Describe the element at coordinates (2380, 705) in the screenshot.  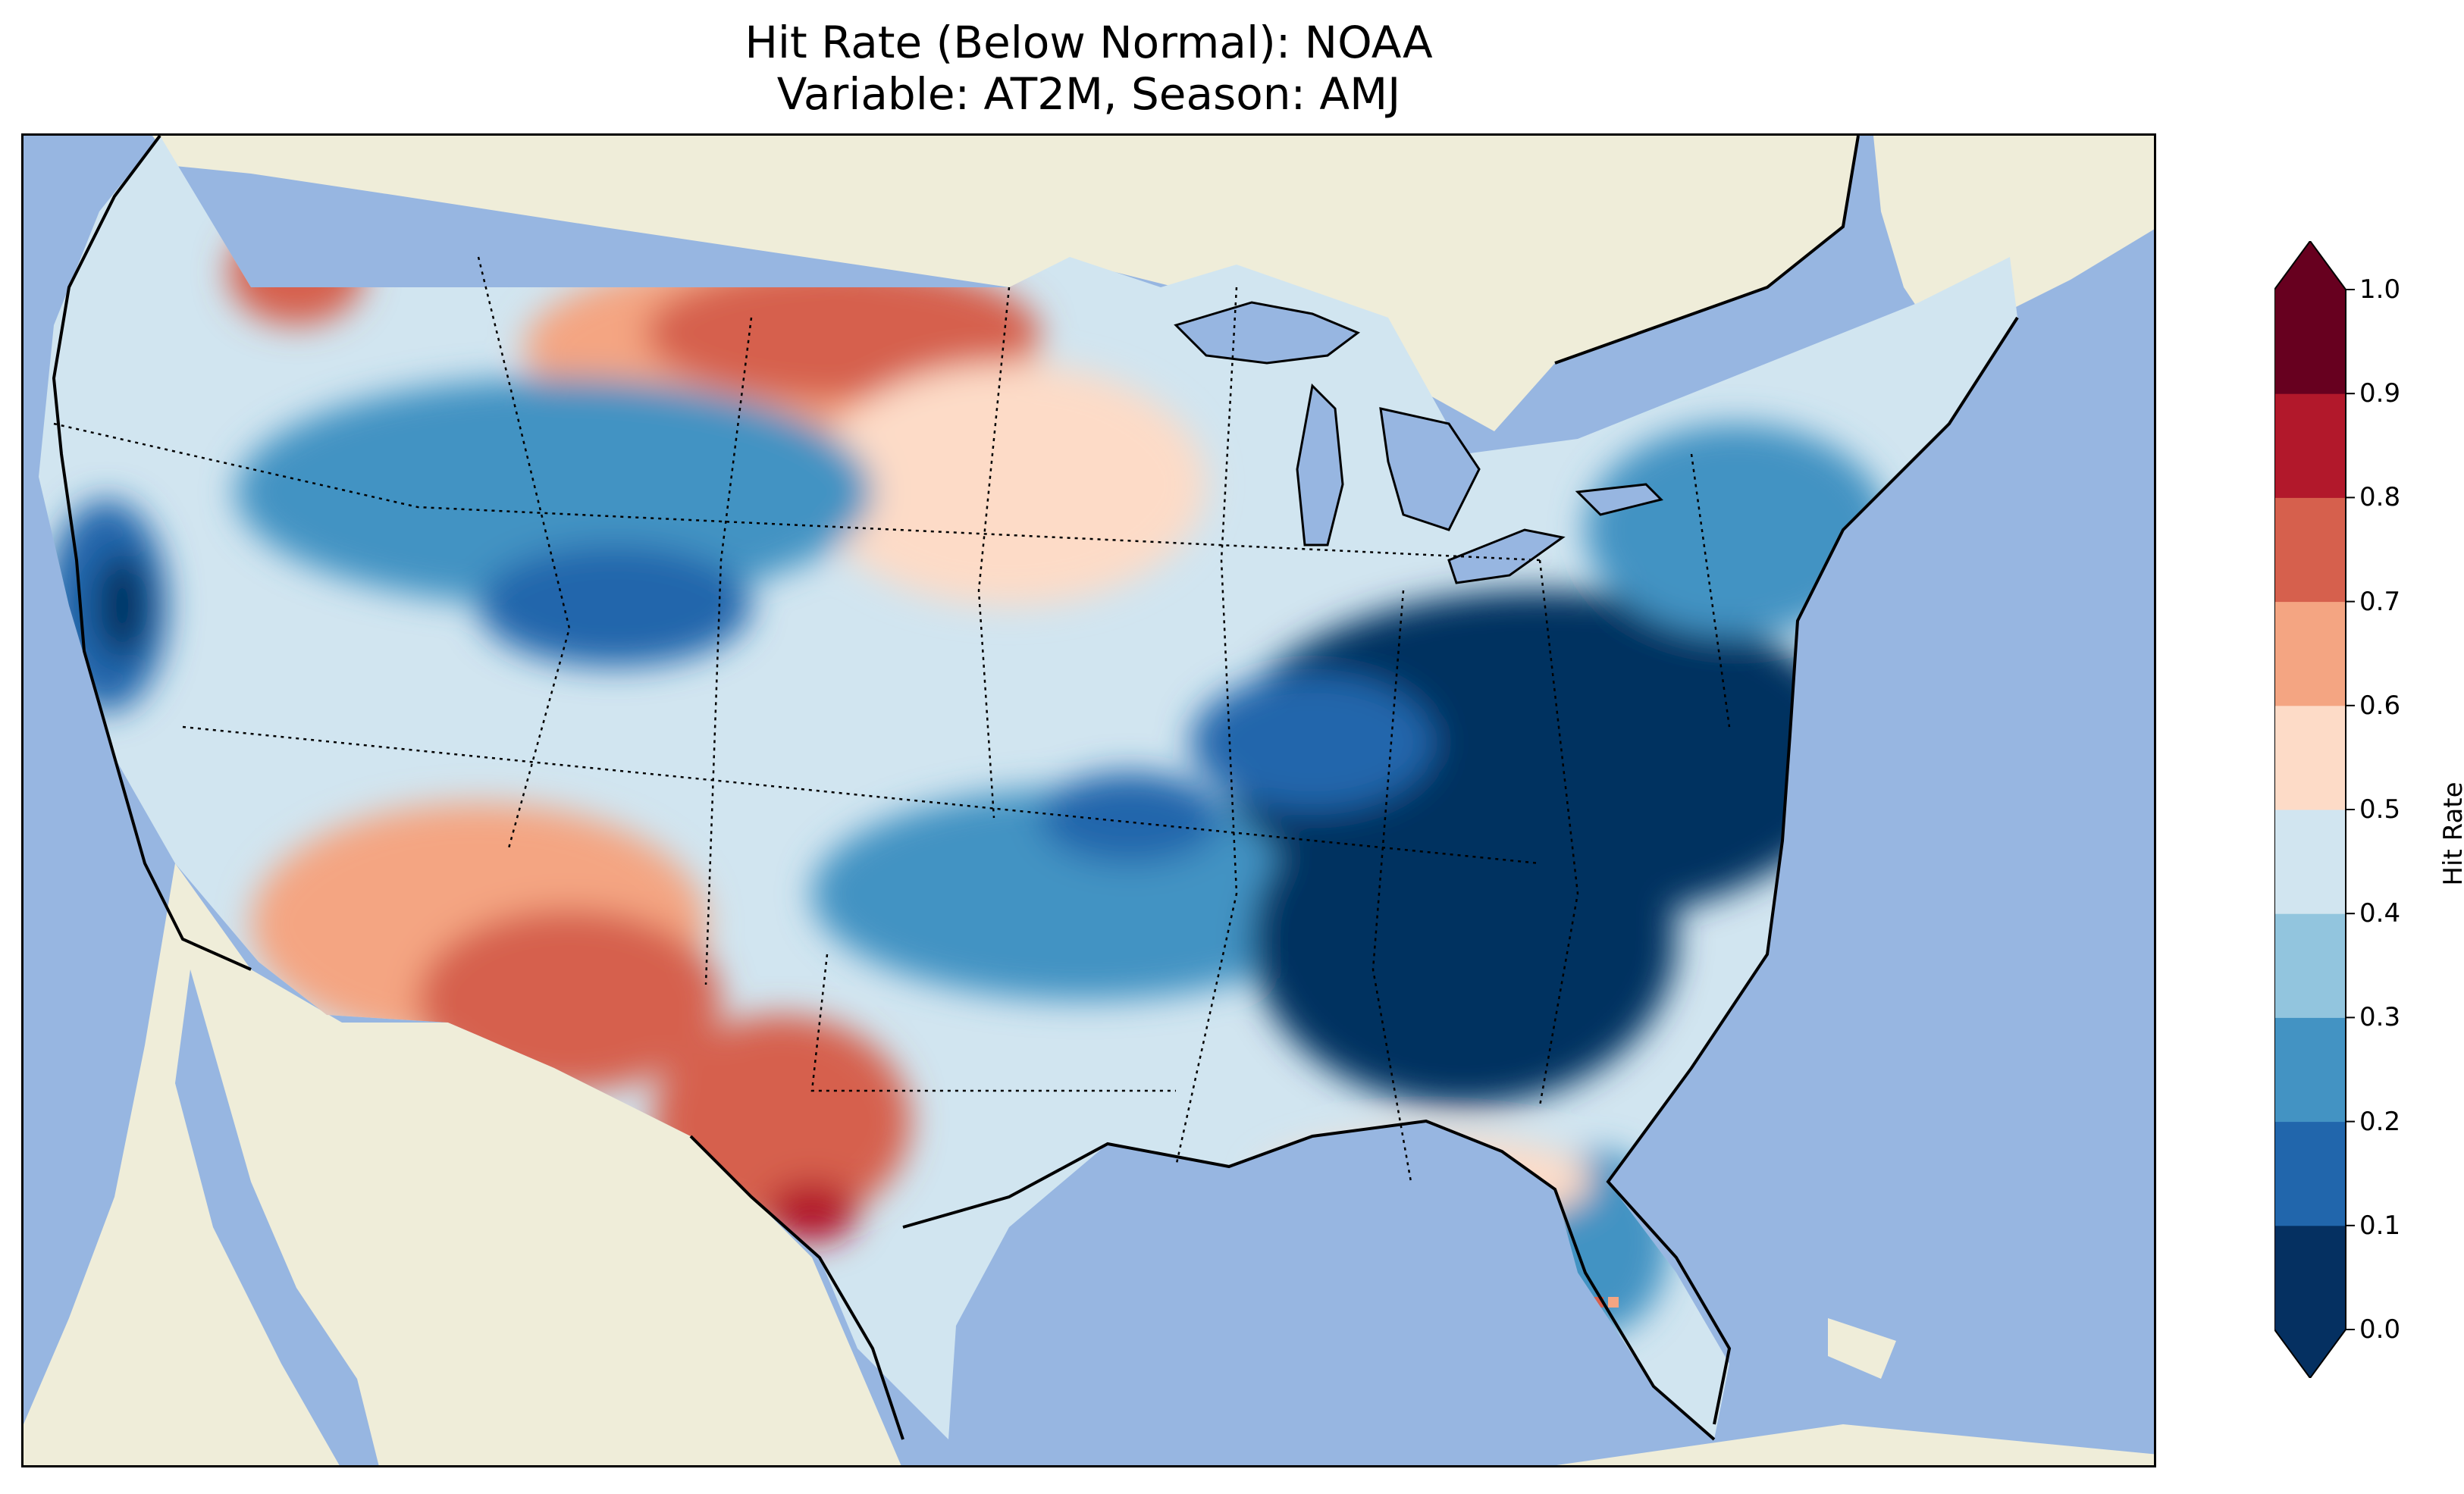
I see `colorbar-tick-label: 0.6` at that location.